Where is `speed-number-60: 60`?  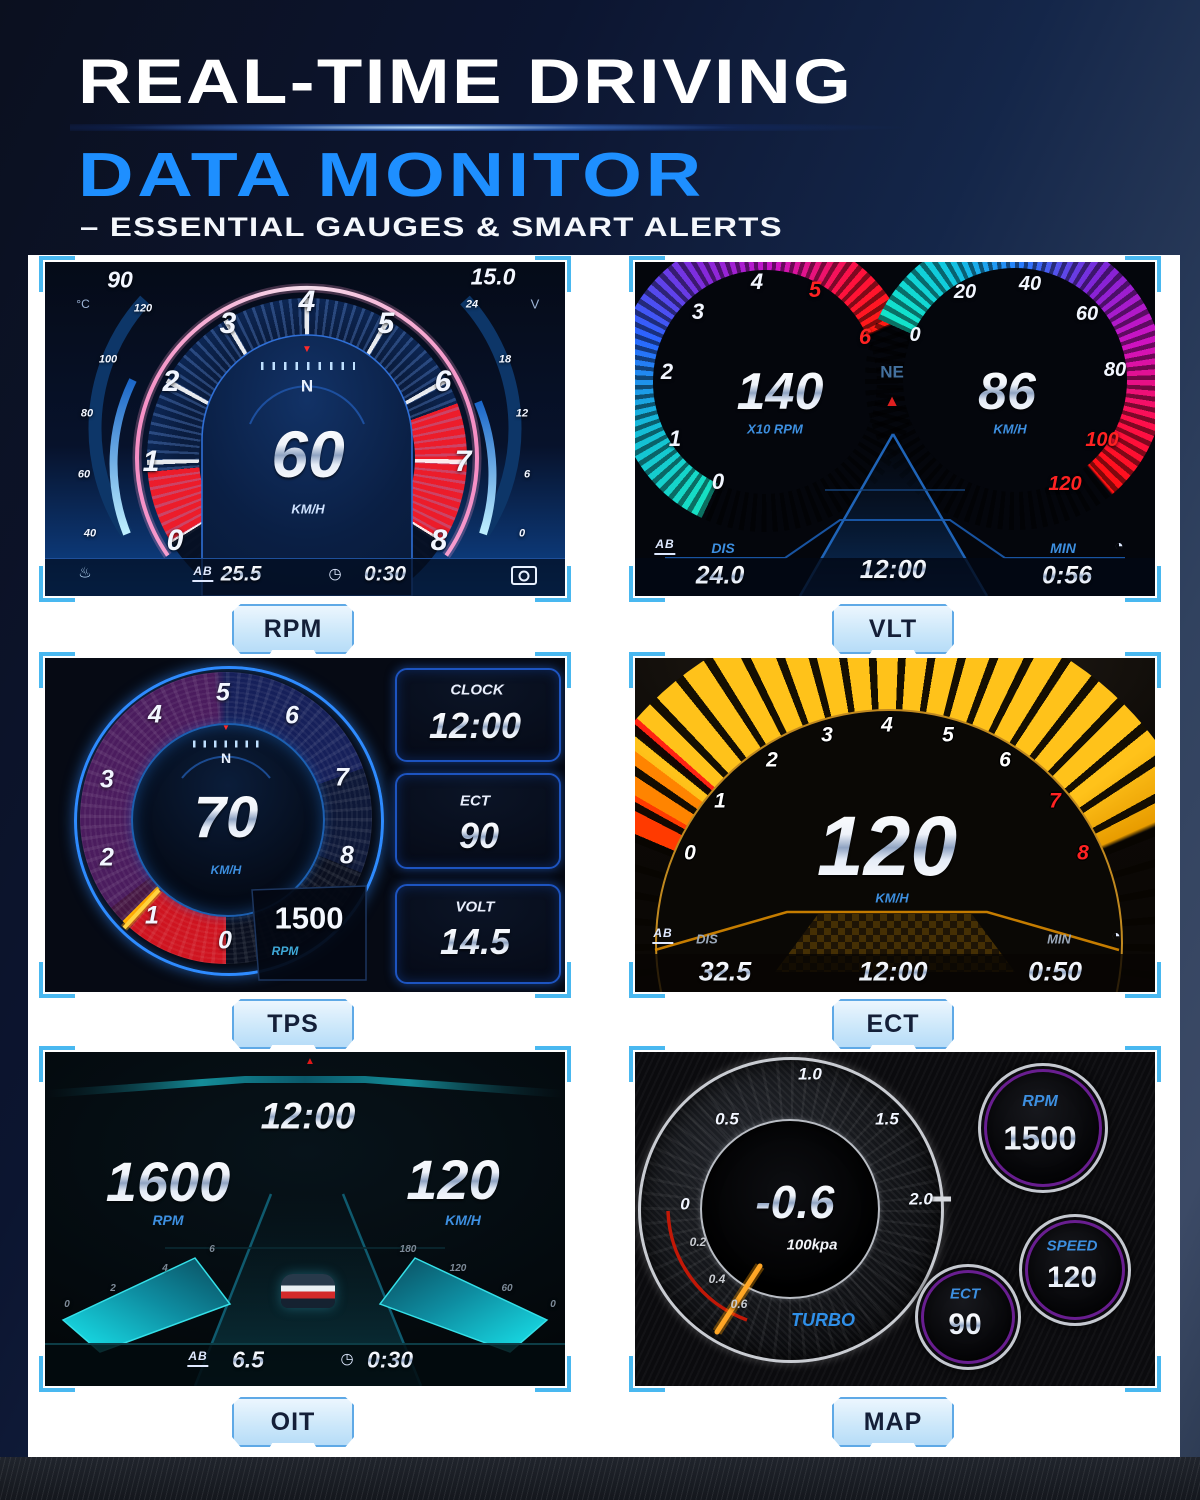
speed-number-60: 60 is located at coordinates (1087, 314).